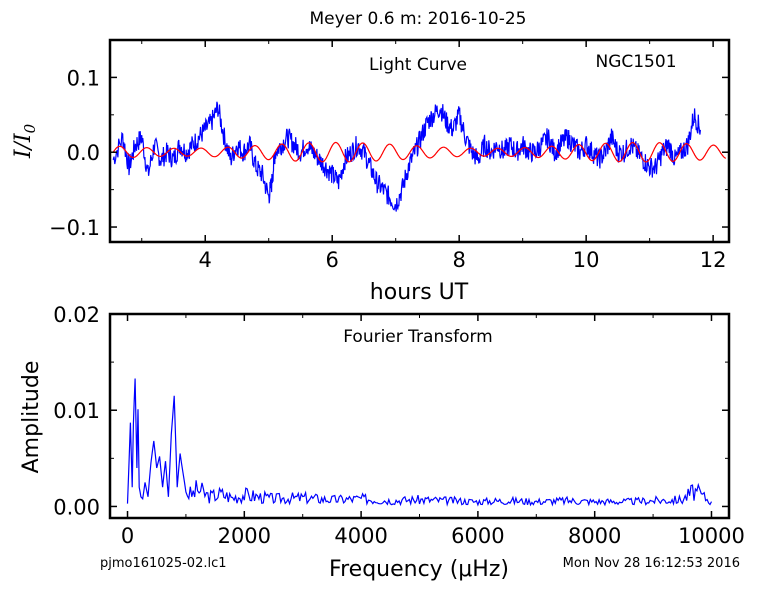  I want to click on x-tick-label: 6, so click(332, 260).